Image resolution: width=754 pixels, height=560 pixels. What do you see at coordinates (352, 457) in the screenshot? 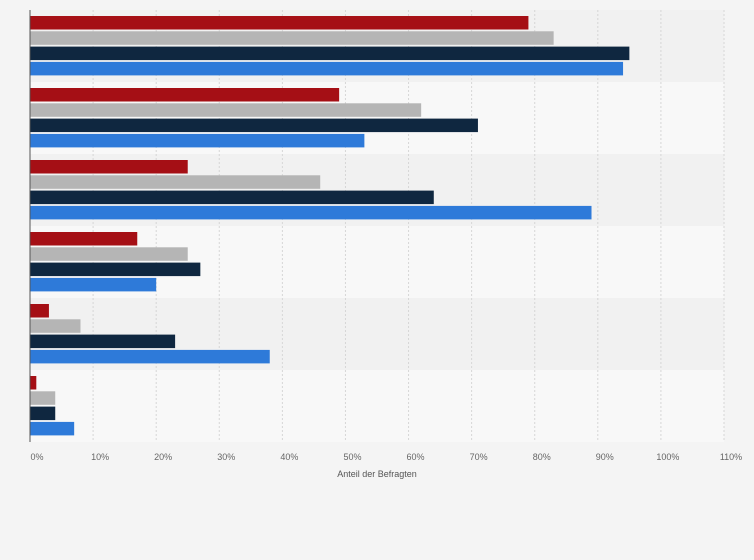
I see `x-tick-label: 50%` at bounding box center [352, 457].